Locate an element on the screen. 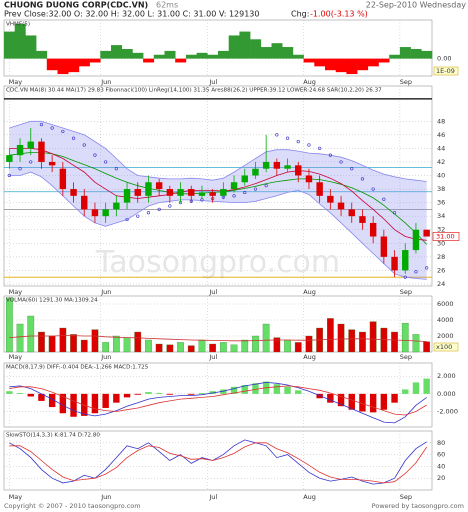 This screenshot has height=512, width=468. y-tick-label: 24 is located at coordinates (441, 284).